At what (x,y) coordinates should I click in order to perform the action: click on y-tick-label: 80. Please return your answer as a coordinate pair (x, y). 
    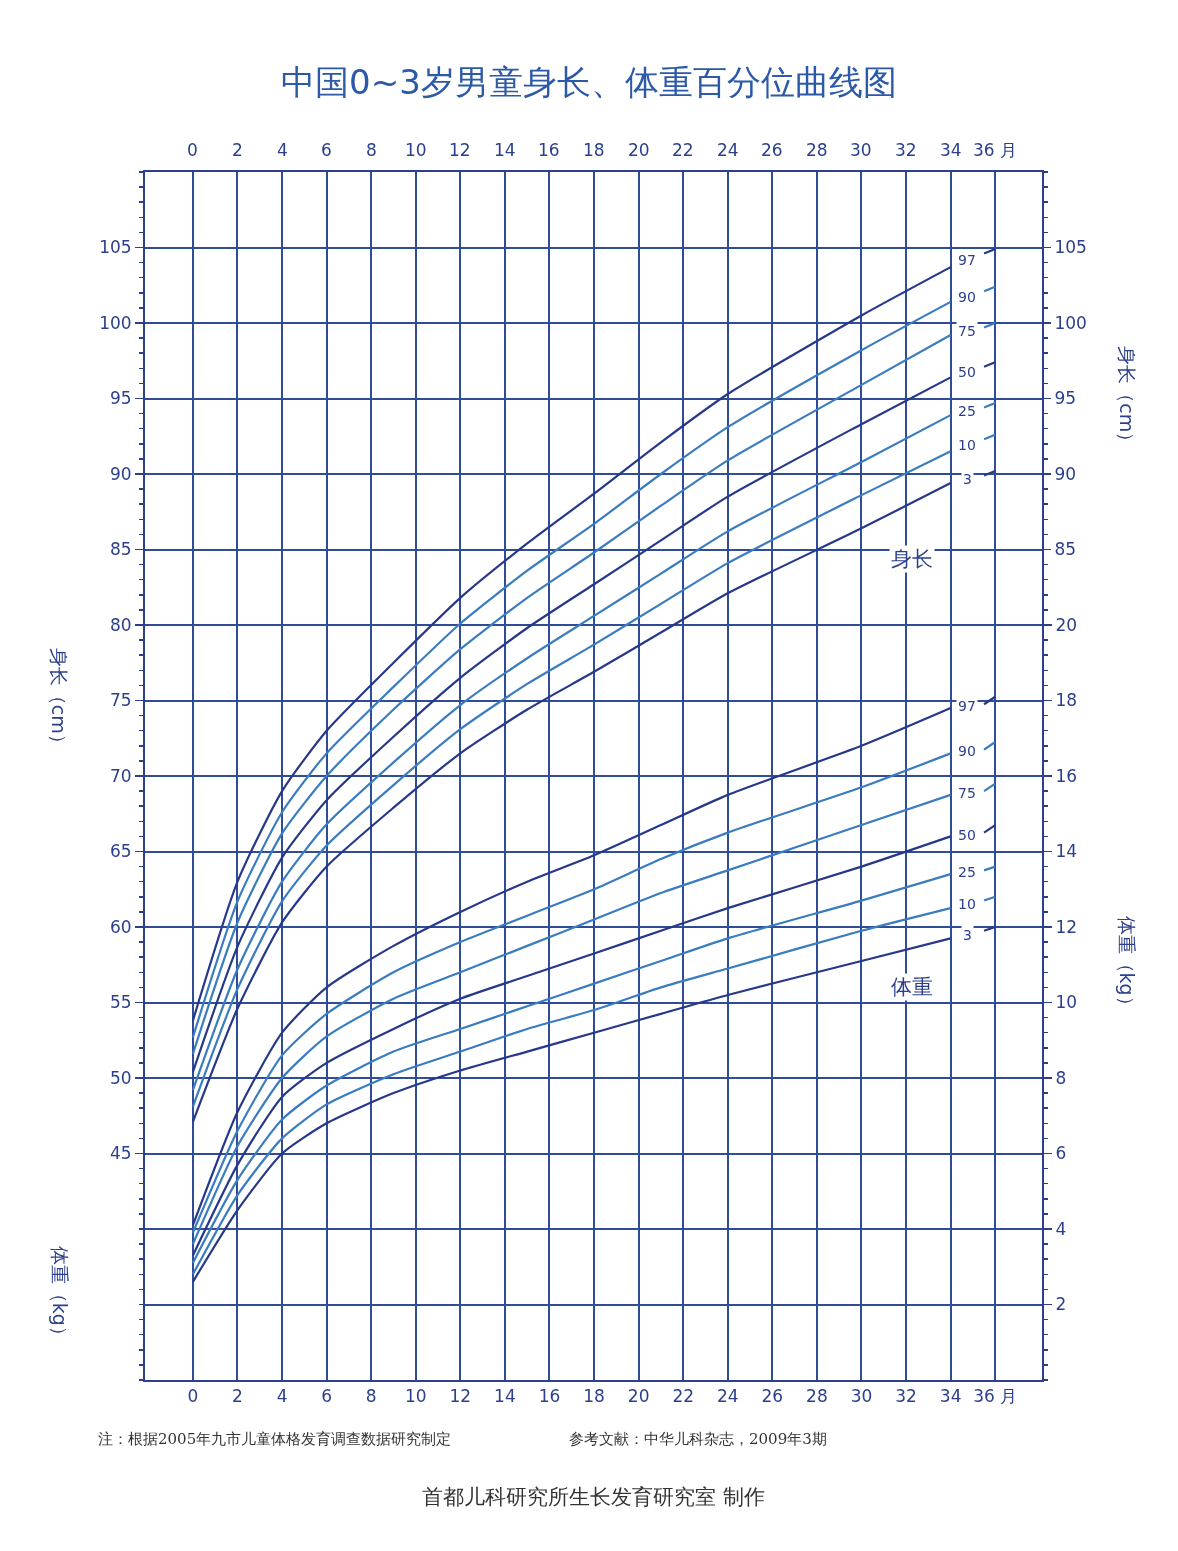
    Looking at the image, I should click on (120, 624).